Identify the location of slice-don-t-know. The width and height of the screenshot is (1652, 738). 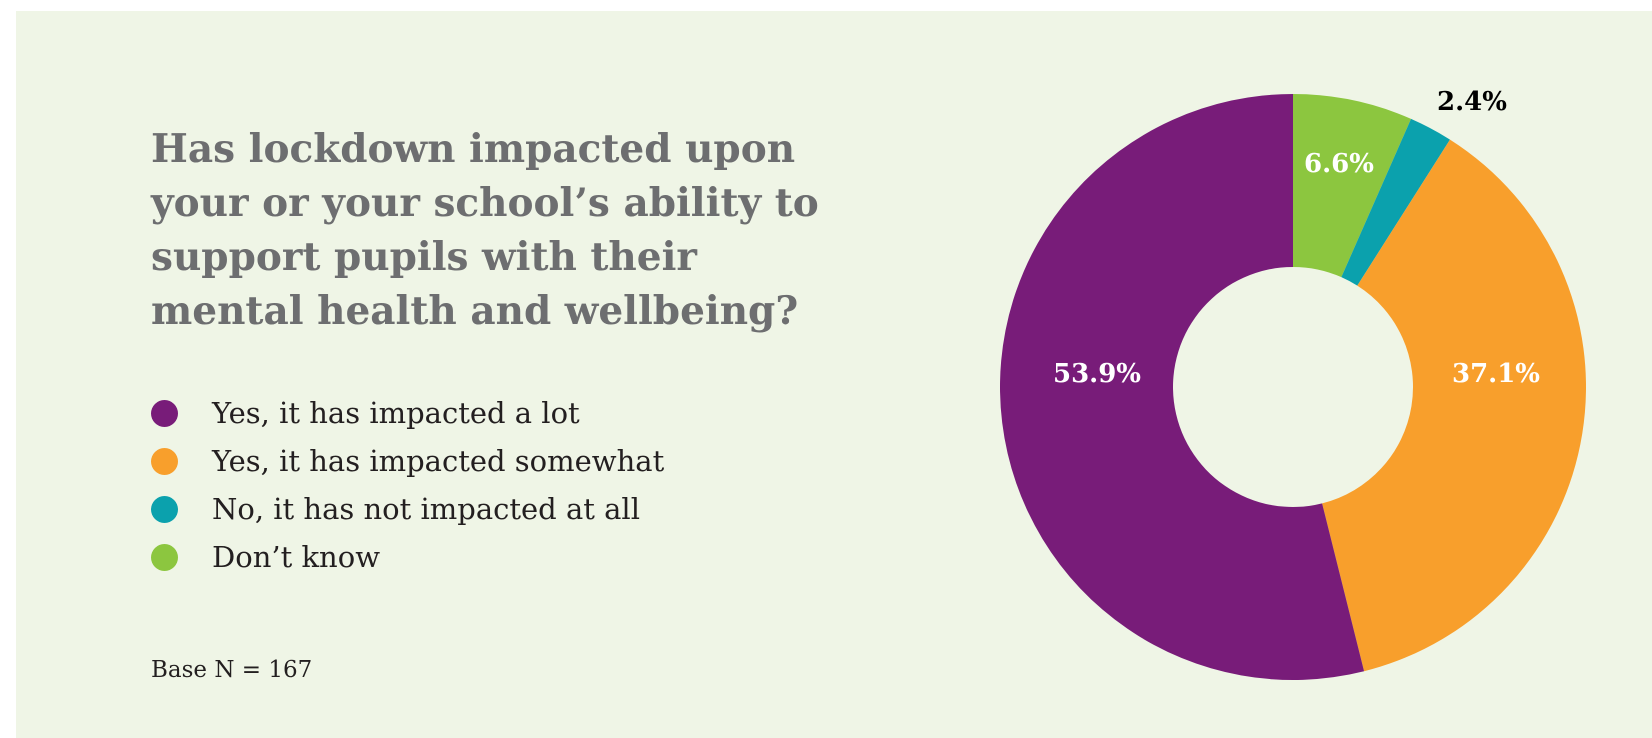
(1352, 186).